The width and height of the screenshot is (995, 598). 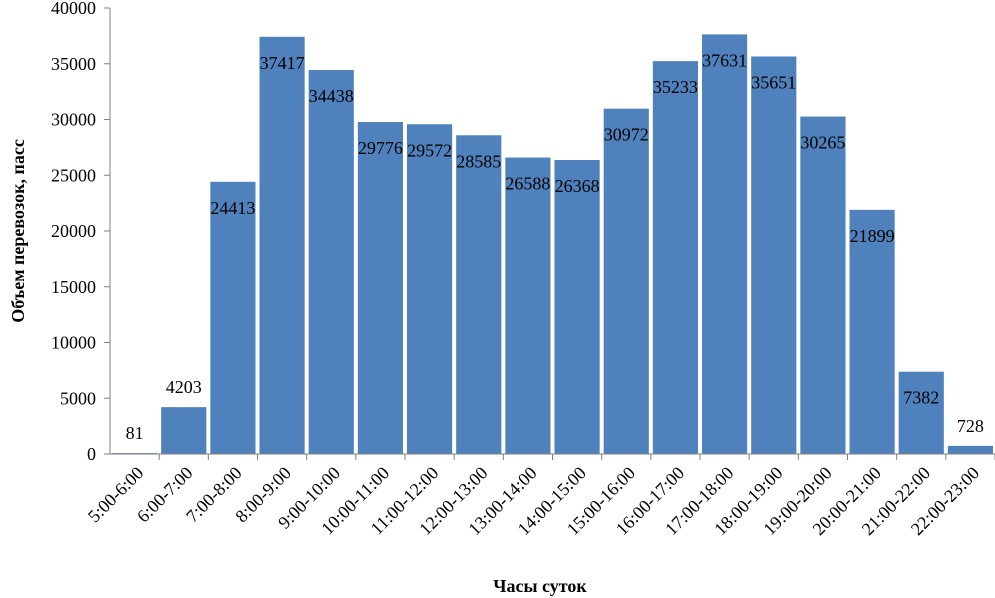 What do you see at coordinates (921, 398) in the screenshot?
I see `data-label: 7382` at bounding box center [921, 398].